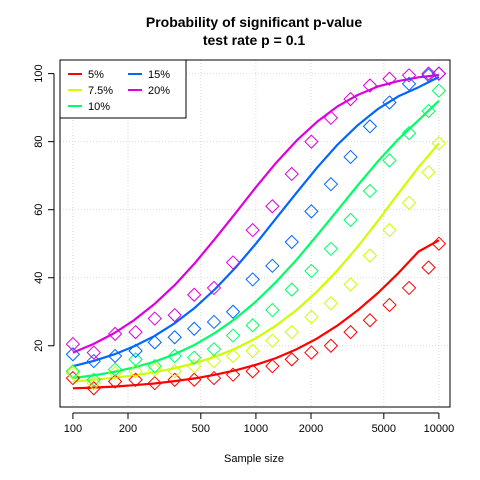 Image resolution: width=480 pixels, height=480 pixels. Describe the element at coordinates (201, 429) in the screenshot. I see `x-tick-label: 500` at that location.